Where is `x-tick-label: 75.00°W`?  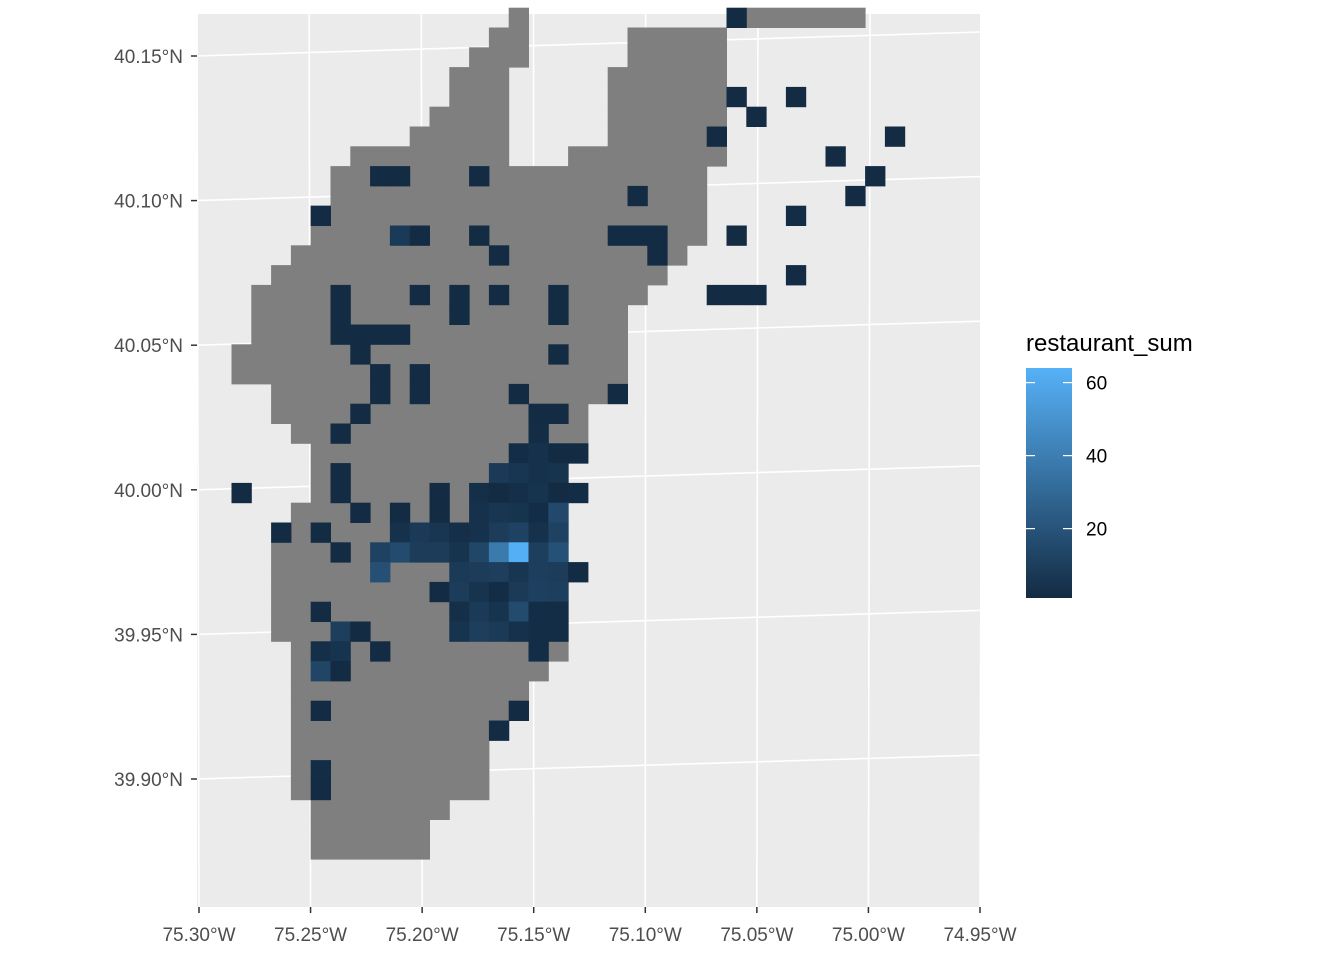
x-tick-label: 75.00°W is located at coordinates (868, 935).